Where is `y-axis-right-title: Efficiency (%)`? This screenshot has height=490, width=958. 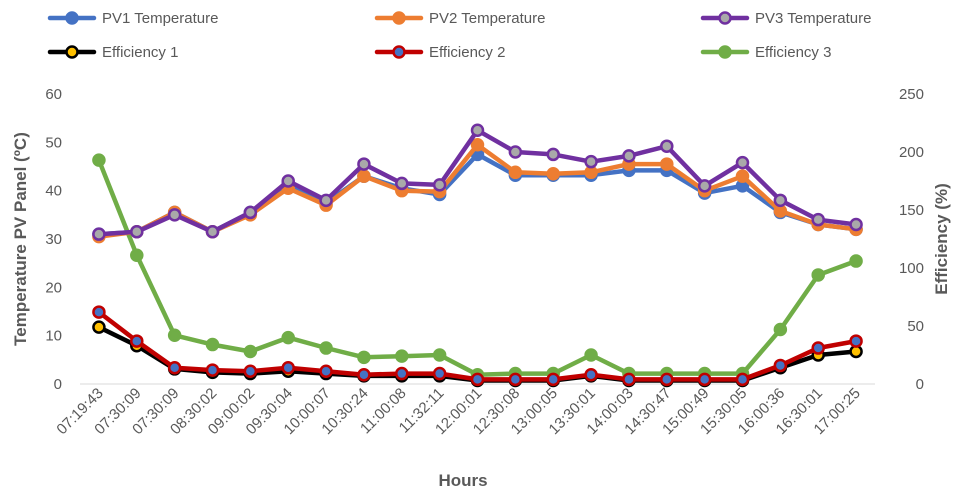
y-axis-right-title: Efficiency (%) is located at coordinates (941, 238).